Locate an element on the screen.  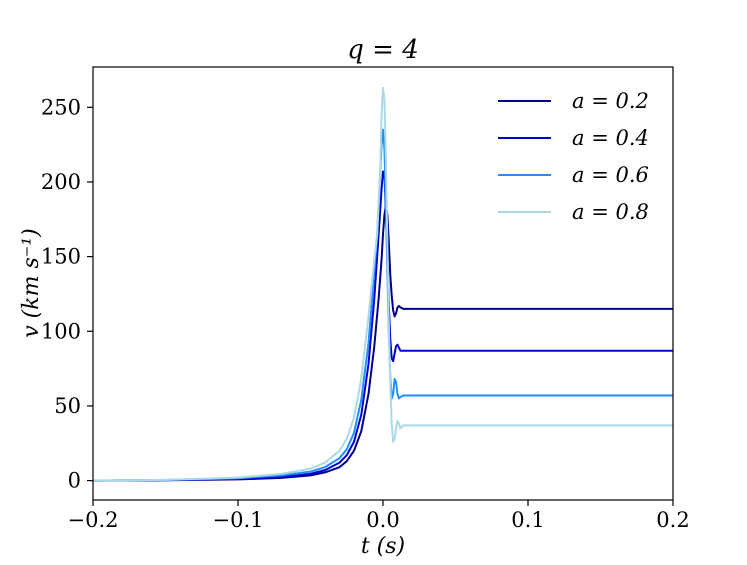
y-axis-ticks: 0 50 100 150 200 250 is located at coordinates (67, 294).